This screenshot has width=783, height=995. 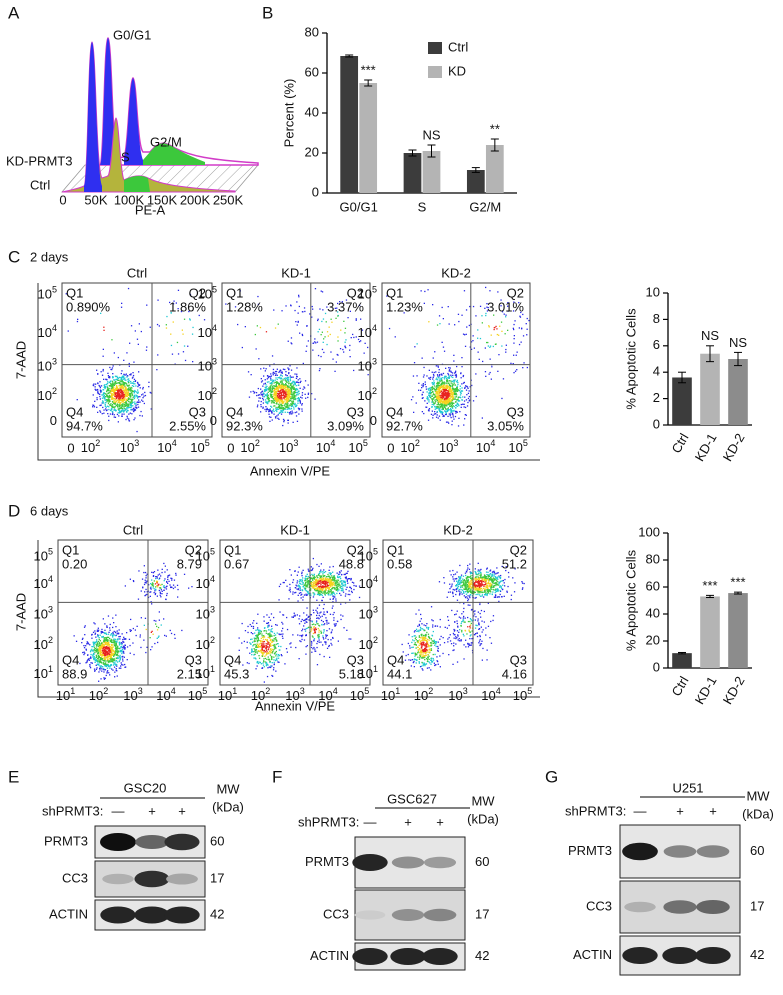 I want to click on y-axis-label: % Apoptotic Cells, so click(x=630, y=600).